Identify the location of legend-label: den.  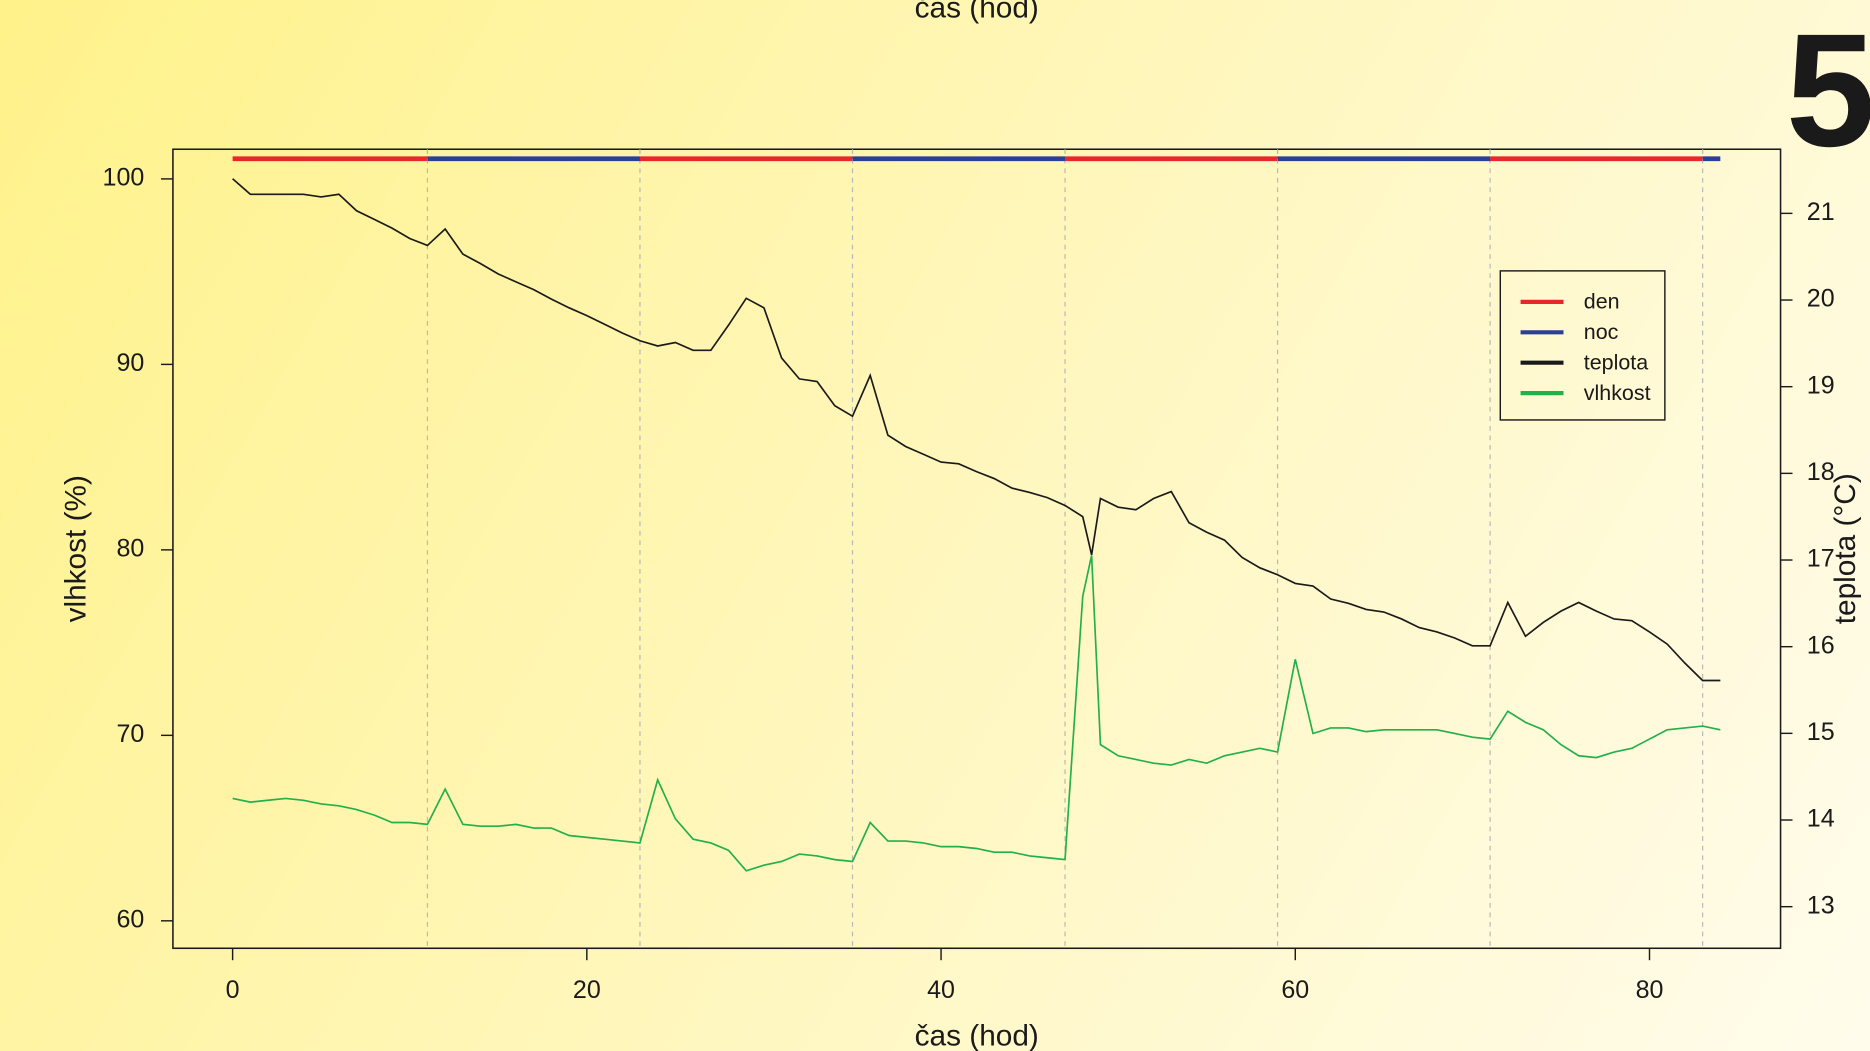
(1602, 302).